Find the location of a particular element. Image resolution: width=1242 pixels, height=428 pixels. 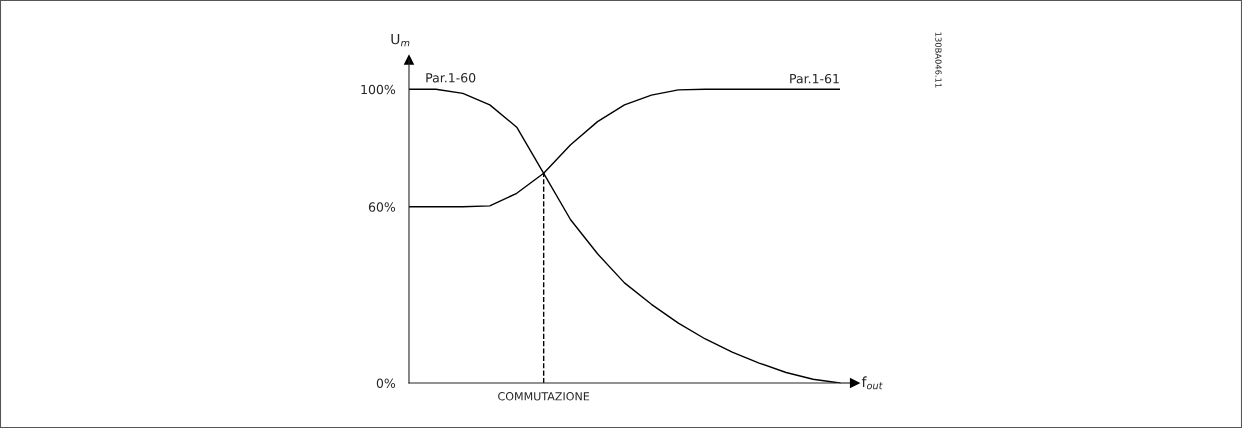

text: 130BA046.11 is located at coordinates (938, 60).